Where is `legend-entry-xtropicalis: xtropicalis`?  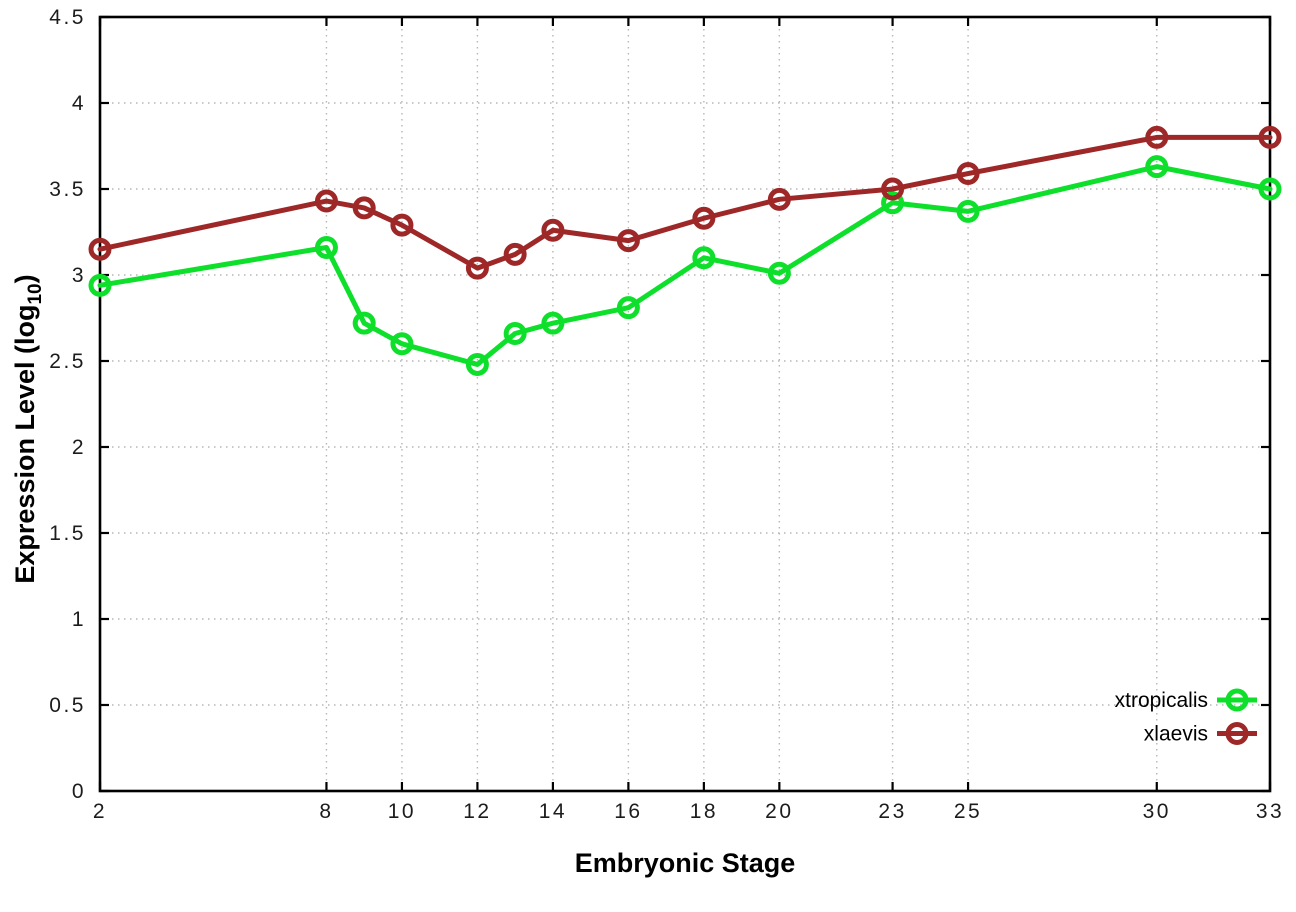
legend-entry-xtropicalis: xtropicalis is located at coordinates (1186, 700).